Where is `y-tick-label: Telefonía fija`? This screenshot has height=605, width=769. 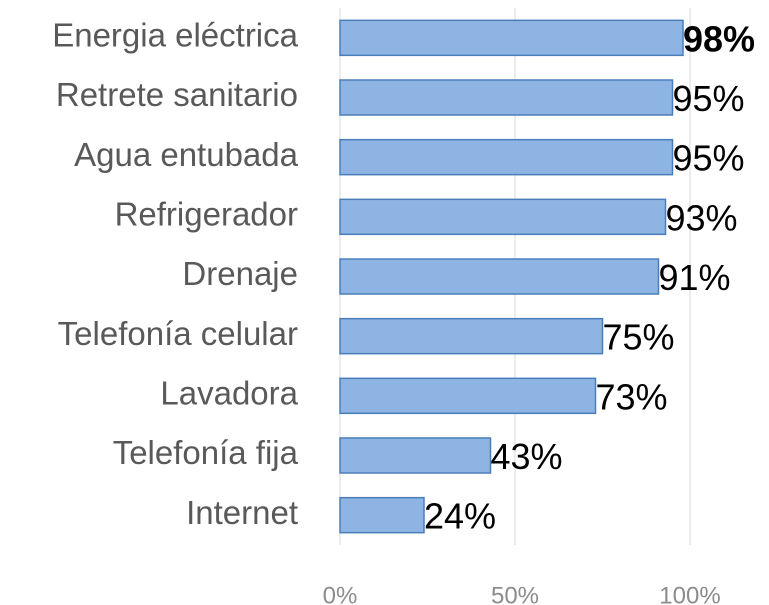 y-tick-label: Telefonía fija is located at coordinates (206, 452).